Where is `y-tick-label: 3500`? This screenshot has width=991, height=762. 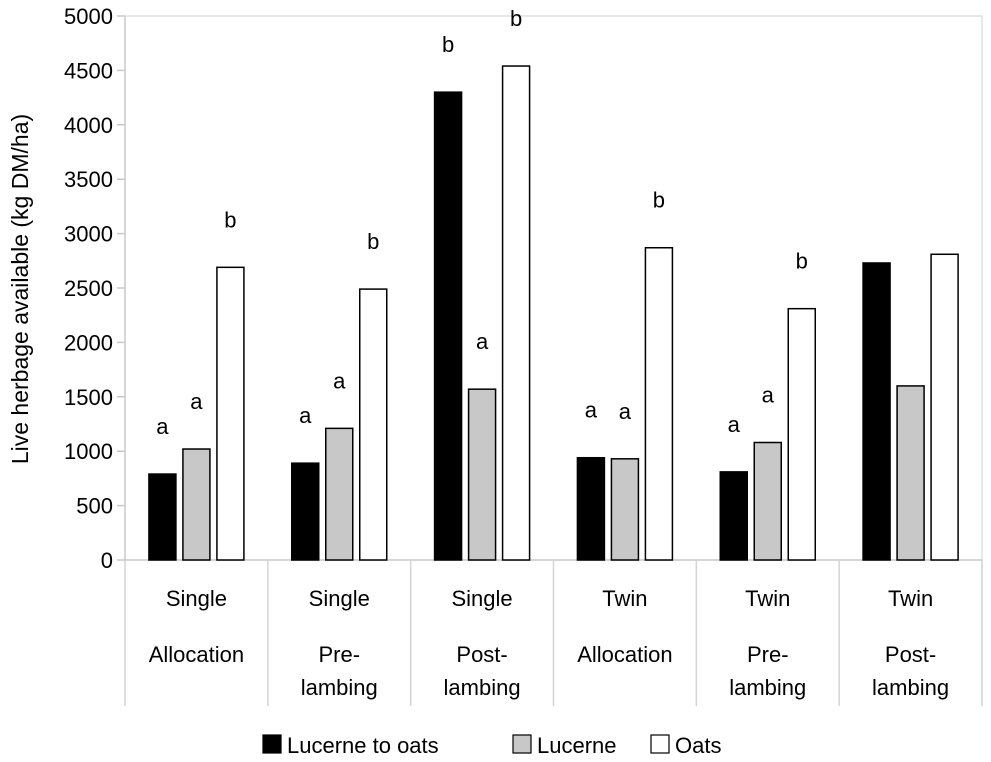
y-tick-label: 3500 is located at coordinates (88, 179).